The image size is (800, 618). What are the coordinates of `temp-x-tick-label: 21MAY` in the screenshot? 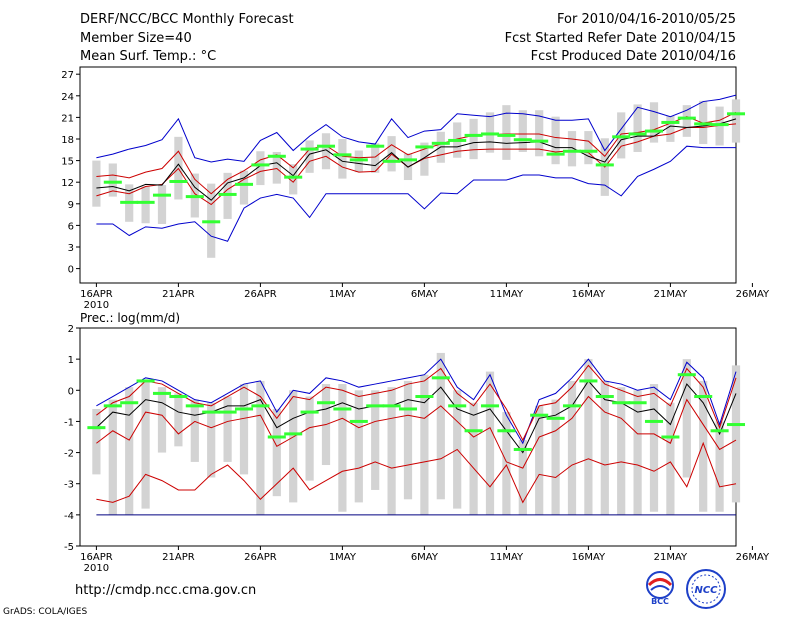 It's located at (671, 294).